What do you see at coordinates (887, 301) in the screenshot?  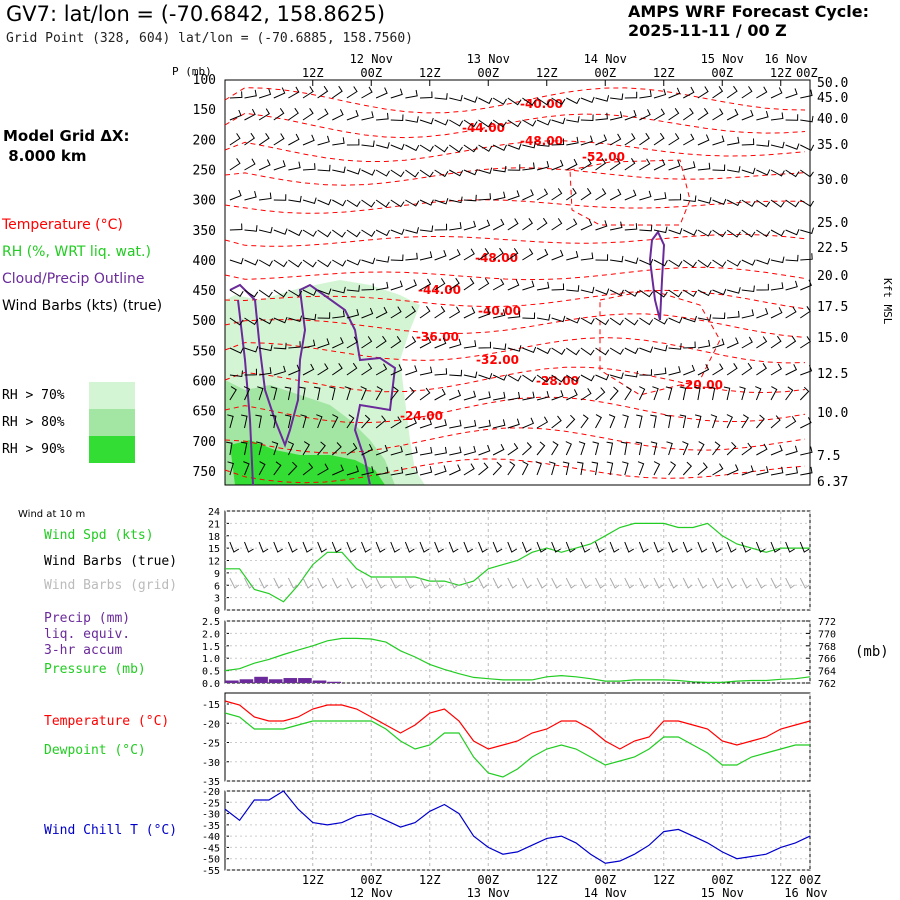 I see `height-axis-label: Kft MSL` at bounding box center [887, 301].